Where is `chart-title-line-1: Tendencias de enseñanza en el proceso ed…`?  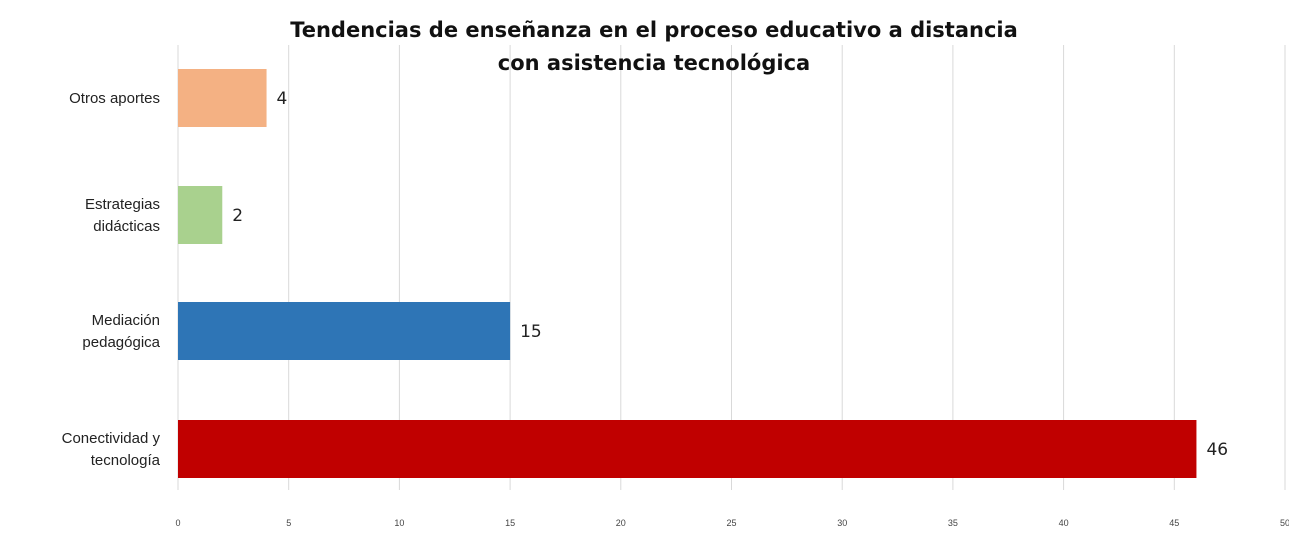
chart-title-line-1: Tendencias de enseñanza en el proceso ed… is located at coordinates (654, 30).